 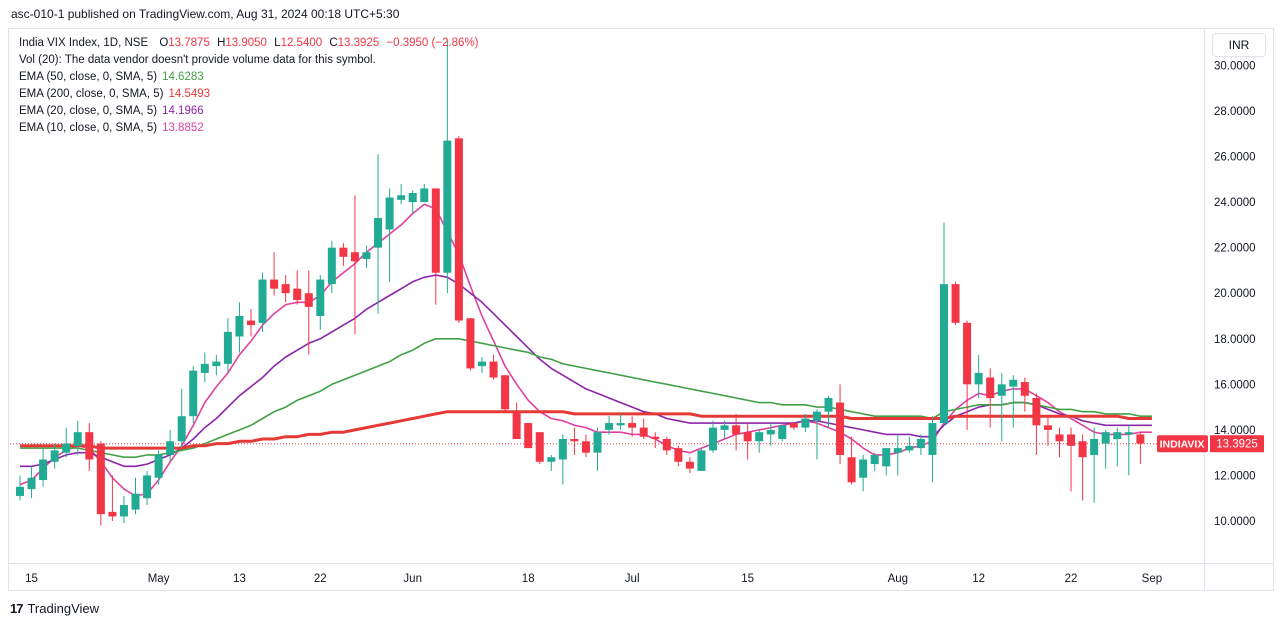 I want to click on legend-ema200: EMA (200, close, 0, SMA, 5) 14.5493, so click(x=249, y=94).